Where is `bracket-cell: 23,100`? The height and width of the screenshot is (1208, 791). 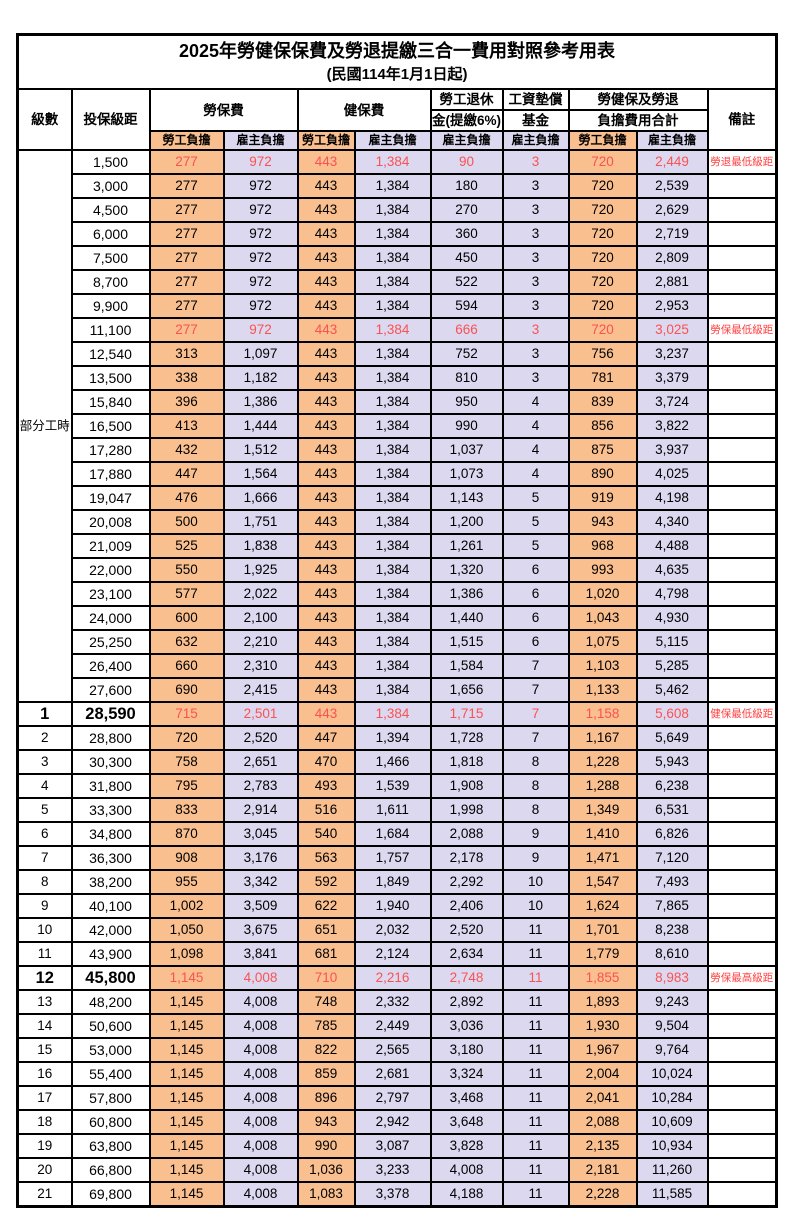
bracket-cell: 23,100 is located at coordinates (110, 594).